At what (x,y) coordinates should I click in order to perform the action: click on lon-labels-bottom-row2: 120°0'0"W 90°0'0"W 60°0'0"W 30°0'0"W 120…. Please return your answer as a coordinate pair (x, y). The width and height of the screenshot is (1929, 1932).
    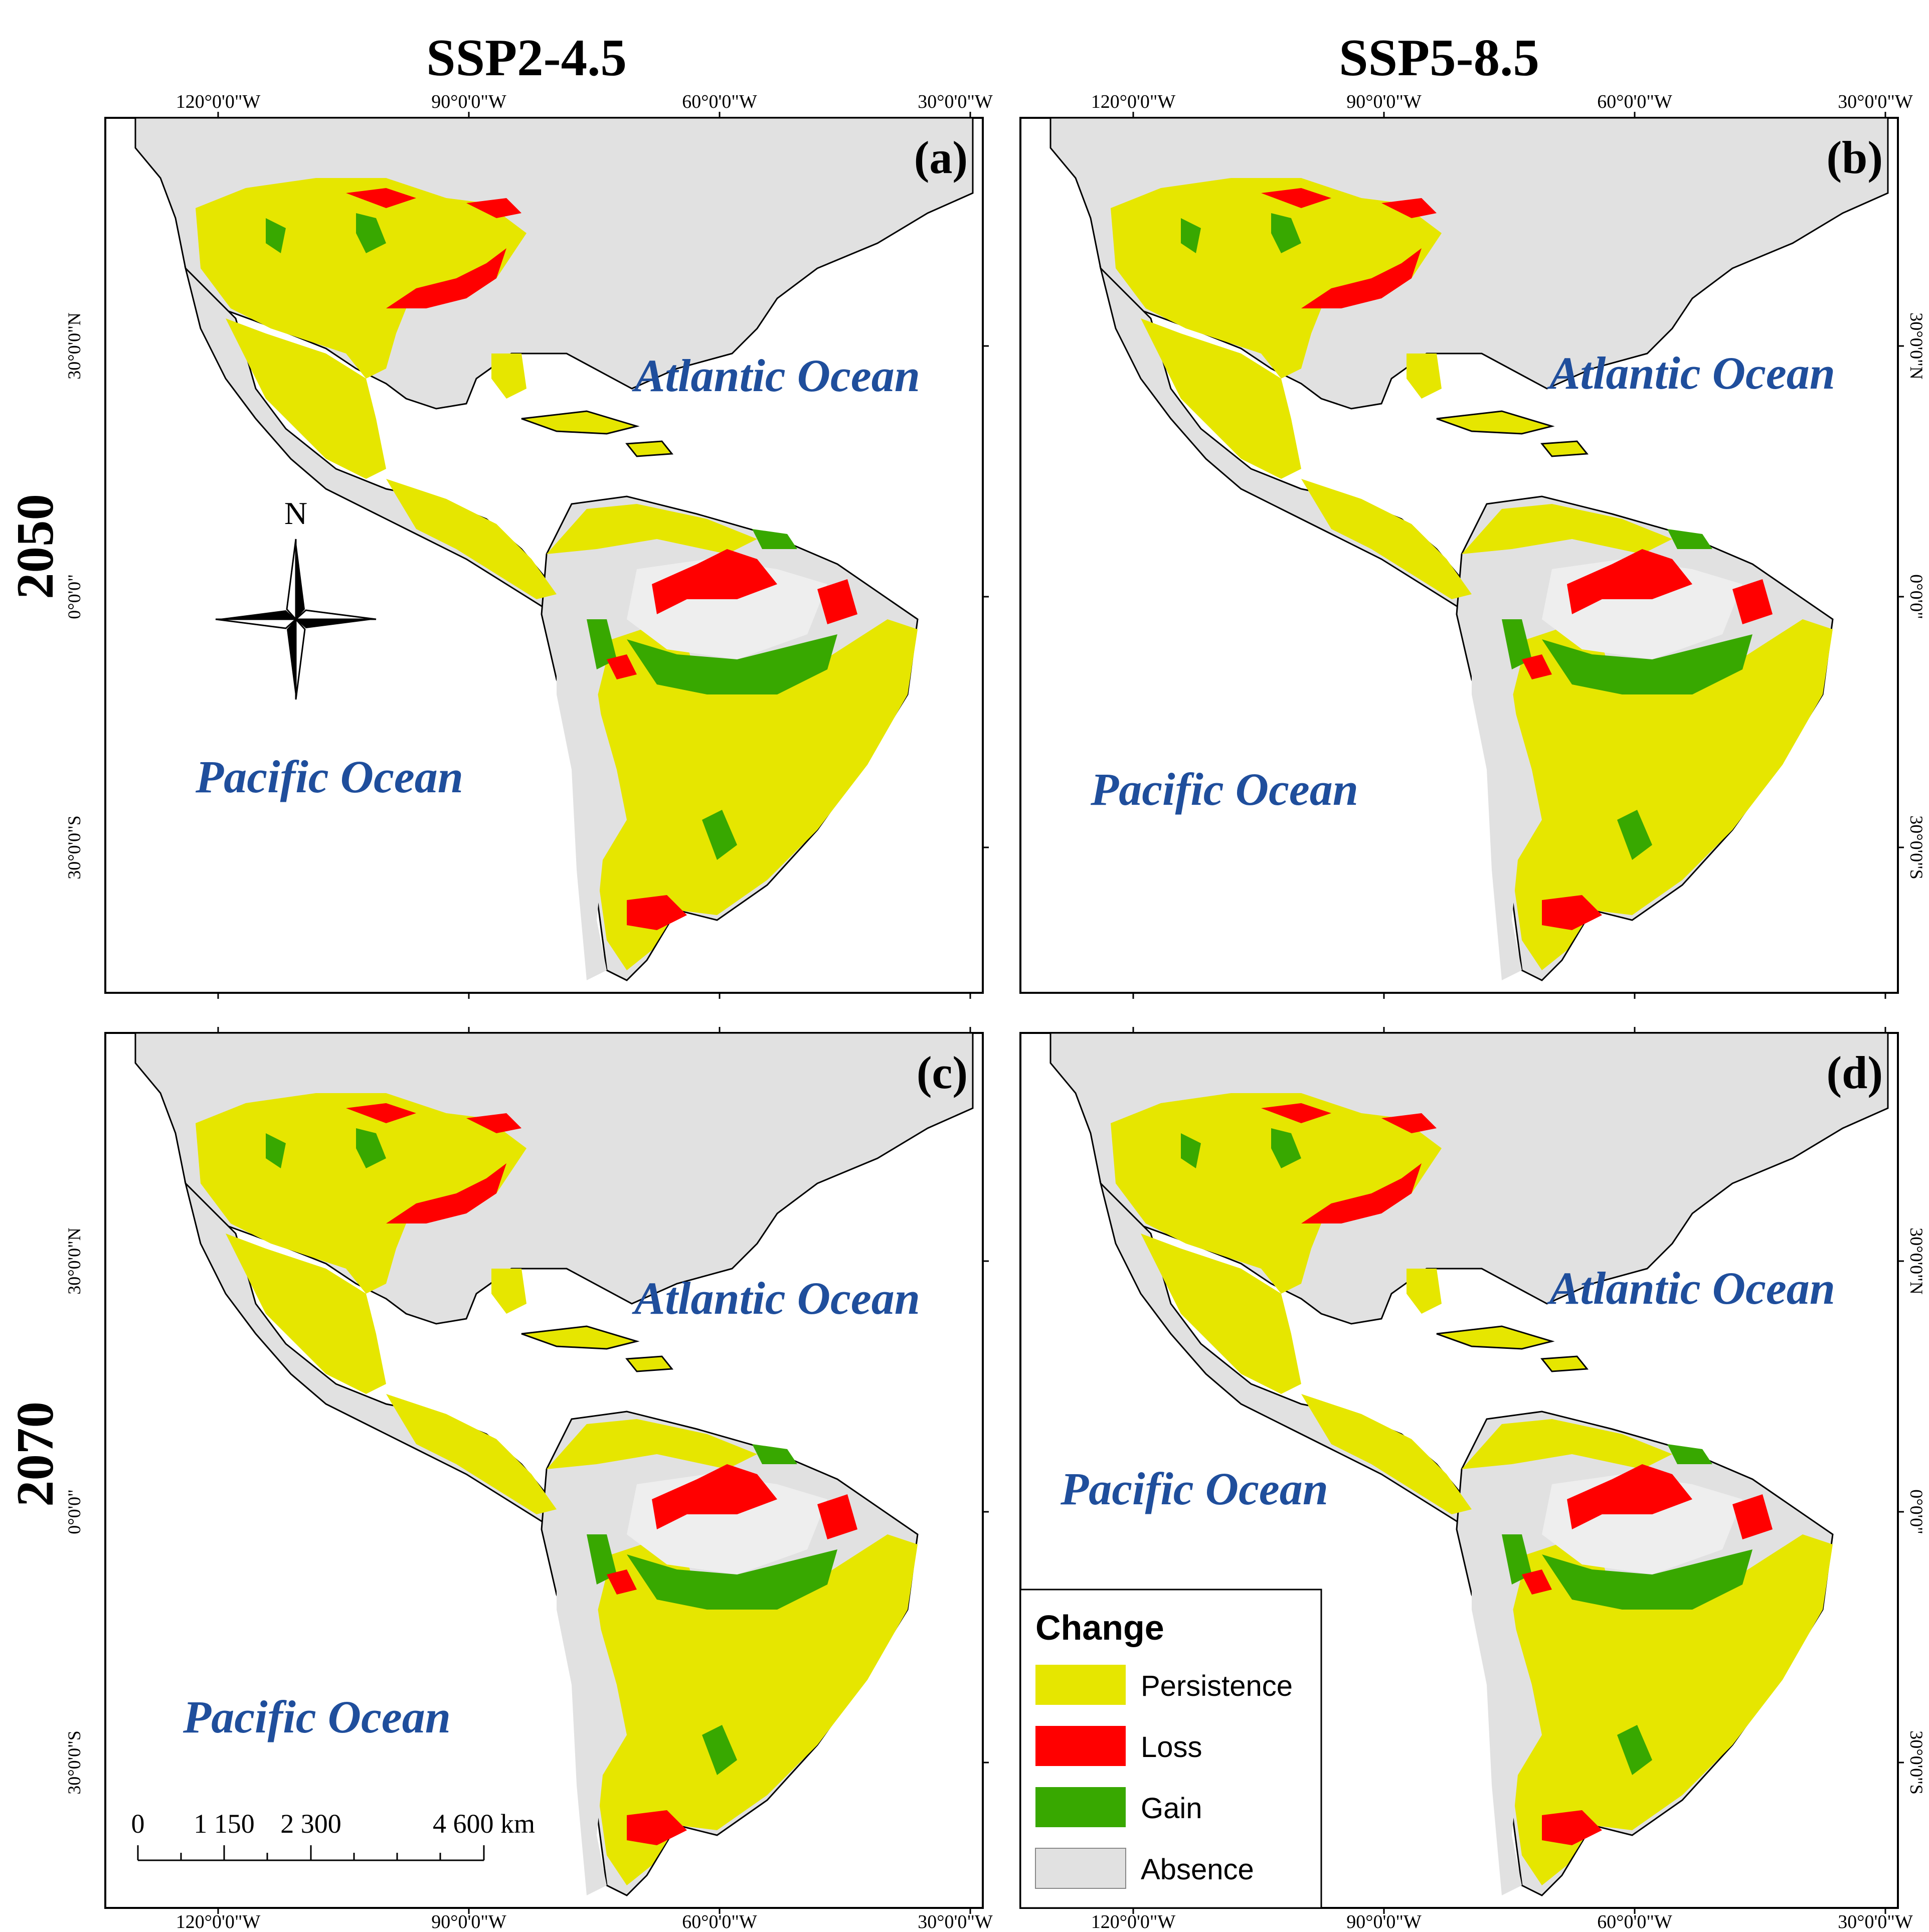
    Looking at the image, I should click on (1044, 1921).